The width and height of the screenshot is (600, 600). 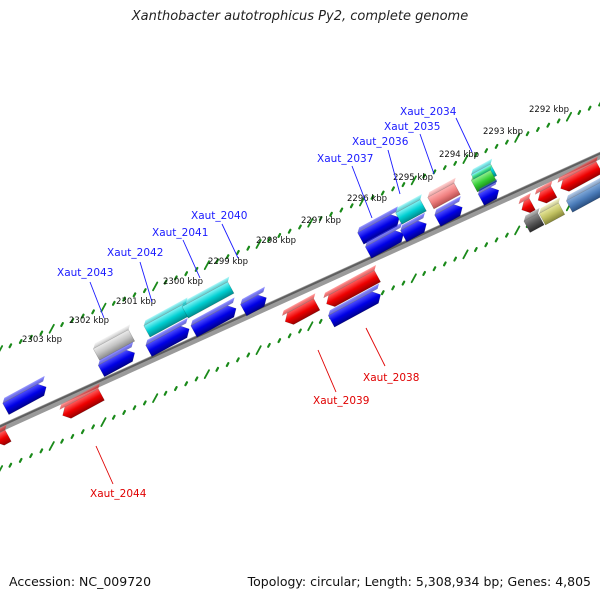 I want to click on gene-label-forward: Xaut_2042, so click(x=135, y=253).